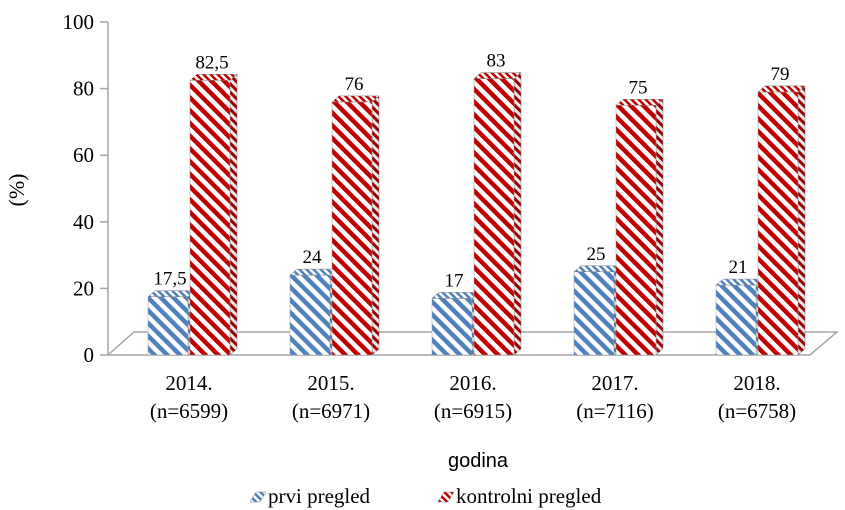  Describe the element at coordinates (83, 155) in the screenshot. I see `y-tick-label: 60` at that location.